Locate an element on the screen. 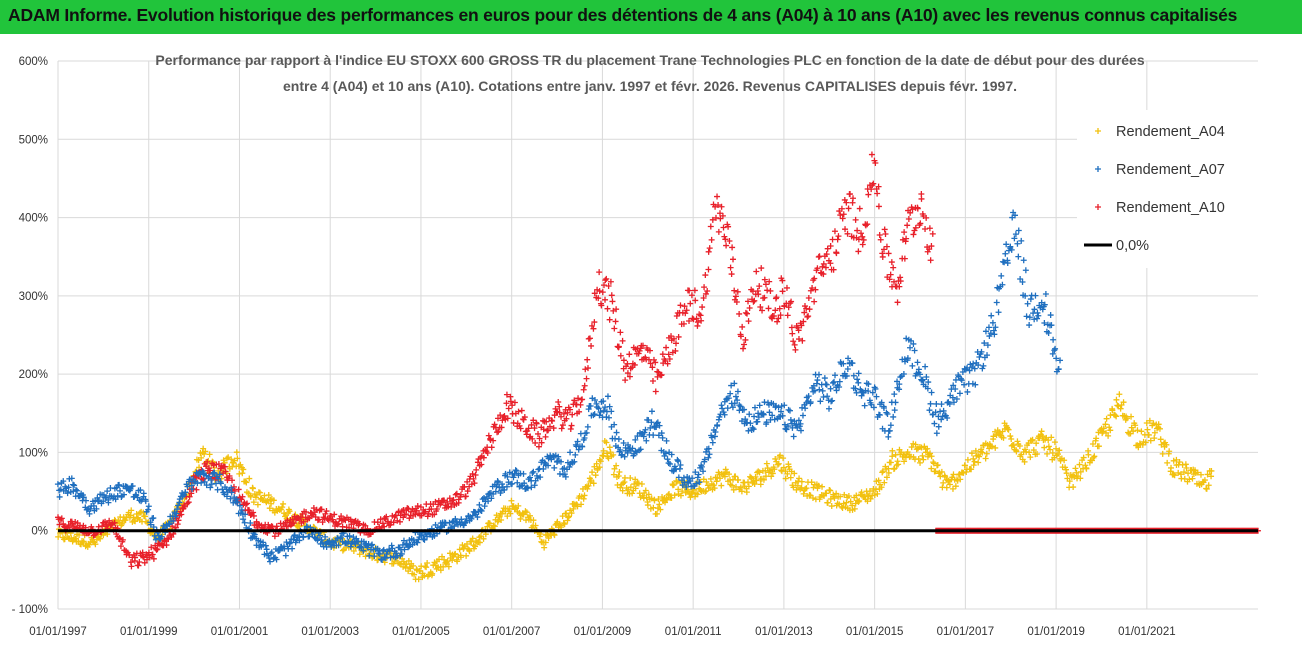  y-tick-label: 100% is located at coordinates (33, 453).